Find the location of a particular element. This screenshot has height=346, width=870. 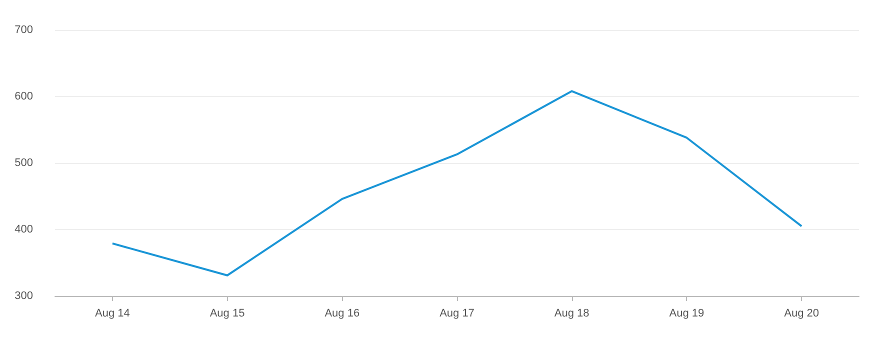

y-tick-label: 600 is located at coordinates (23, 96).